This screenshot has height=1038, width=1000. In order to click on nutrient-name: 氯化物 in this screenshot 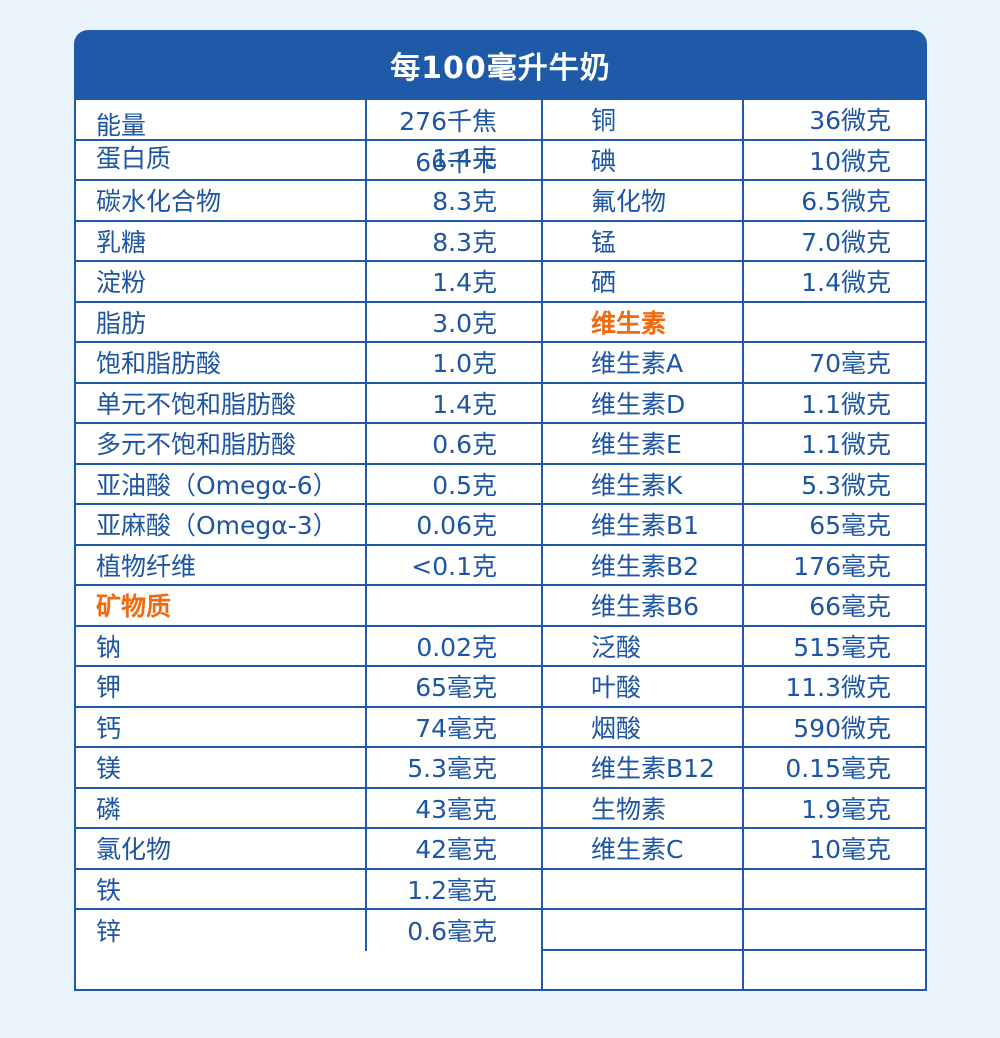, I will do `click(221, 848)`.